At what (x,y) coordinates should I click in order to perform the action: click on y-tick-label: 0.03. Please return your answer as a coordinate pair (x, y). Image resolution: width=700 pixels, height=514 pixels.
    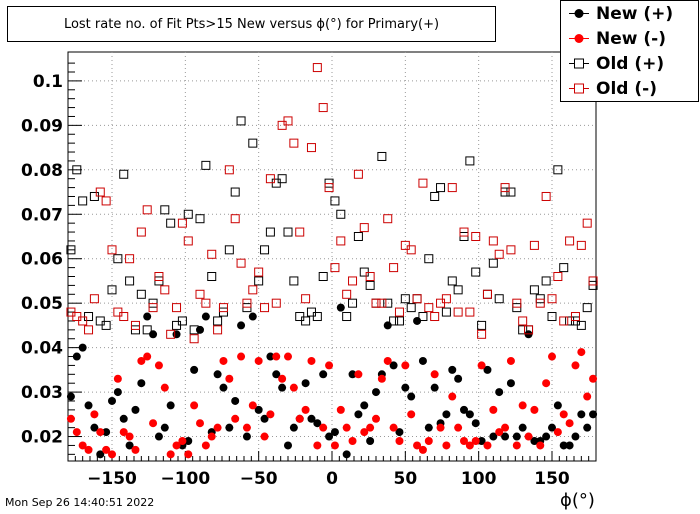
    Looking at the image, I should click on (42, 393).